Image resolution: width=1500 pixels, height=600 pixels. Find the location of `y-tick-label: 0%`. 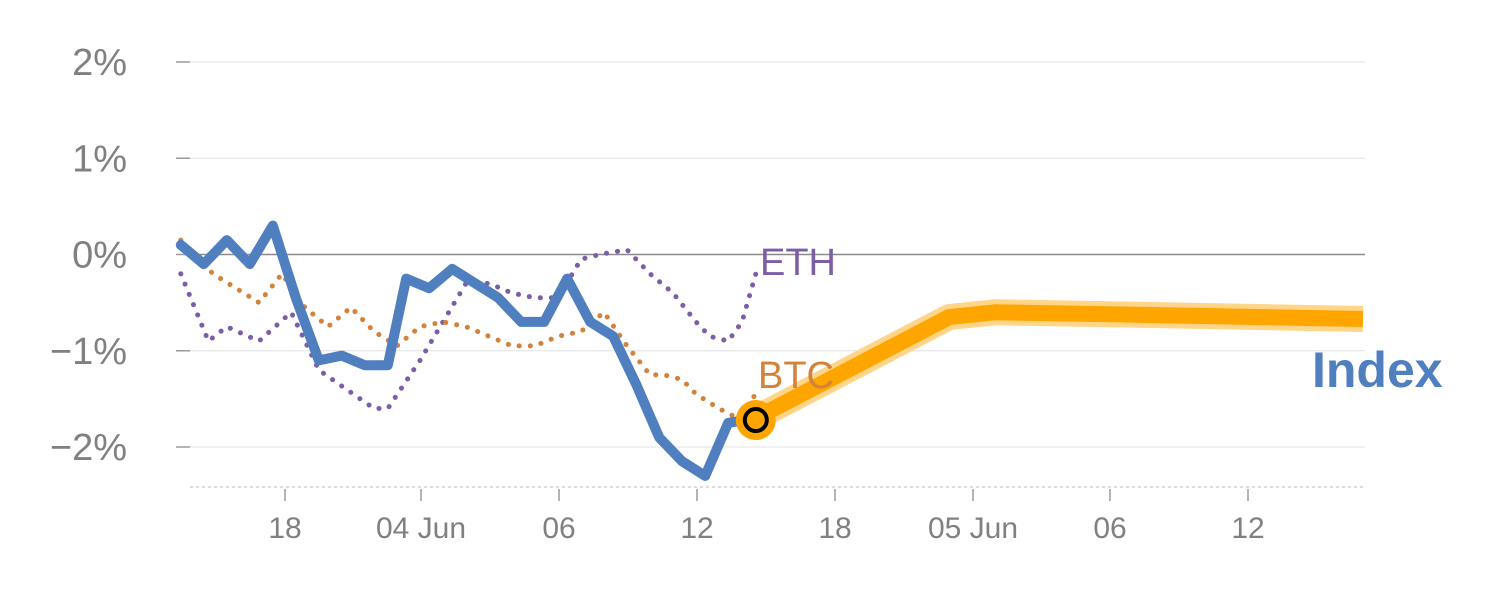

y-tick-label: 0% is located at coordinates (99, 256).